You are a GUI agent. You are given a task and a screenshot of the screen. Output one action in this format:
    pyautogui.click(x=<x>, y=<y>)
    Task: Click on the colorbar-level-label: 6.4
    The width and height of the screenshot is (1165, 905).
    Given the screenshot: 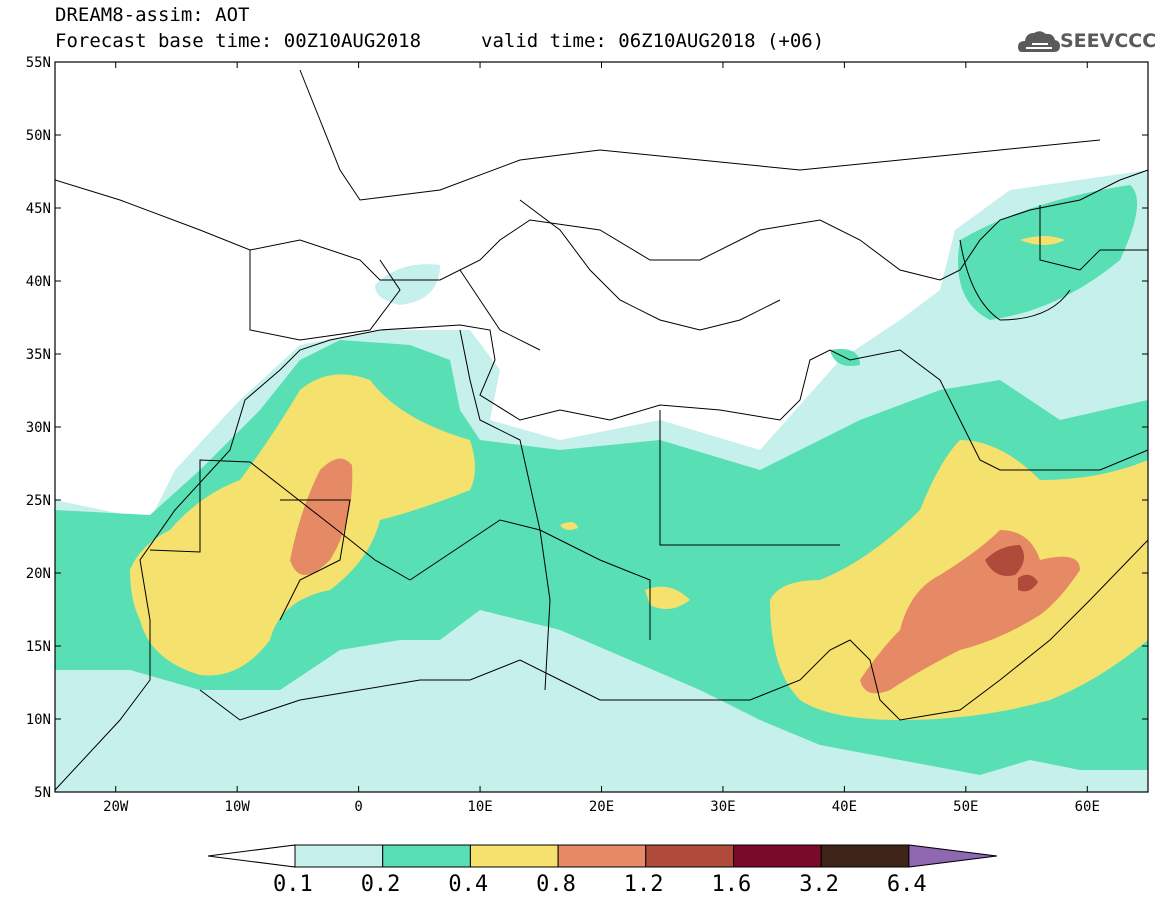 What is the action you would take?
    pyautogui.click(x=906, y=884)
    